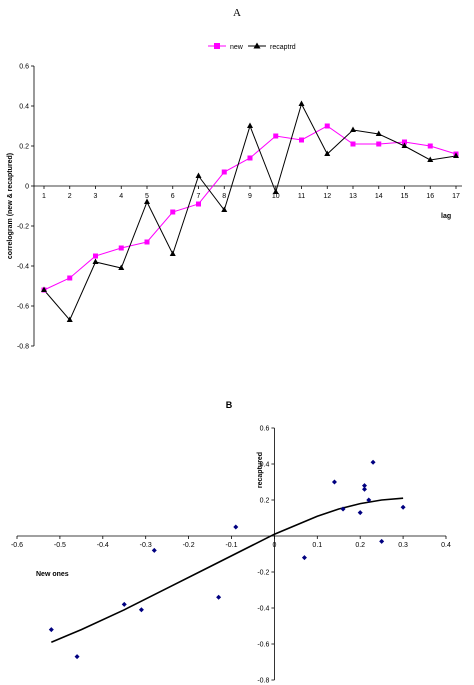  I want to click on panel-a-label: A, so click(237, 13).